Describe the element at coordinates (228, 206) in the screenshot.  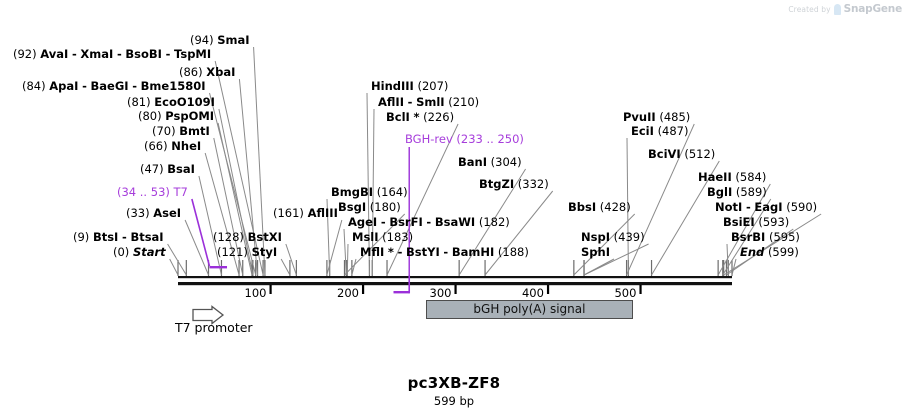
I see `leader-line-bmti` at that location.